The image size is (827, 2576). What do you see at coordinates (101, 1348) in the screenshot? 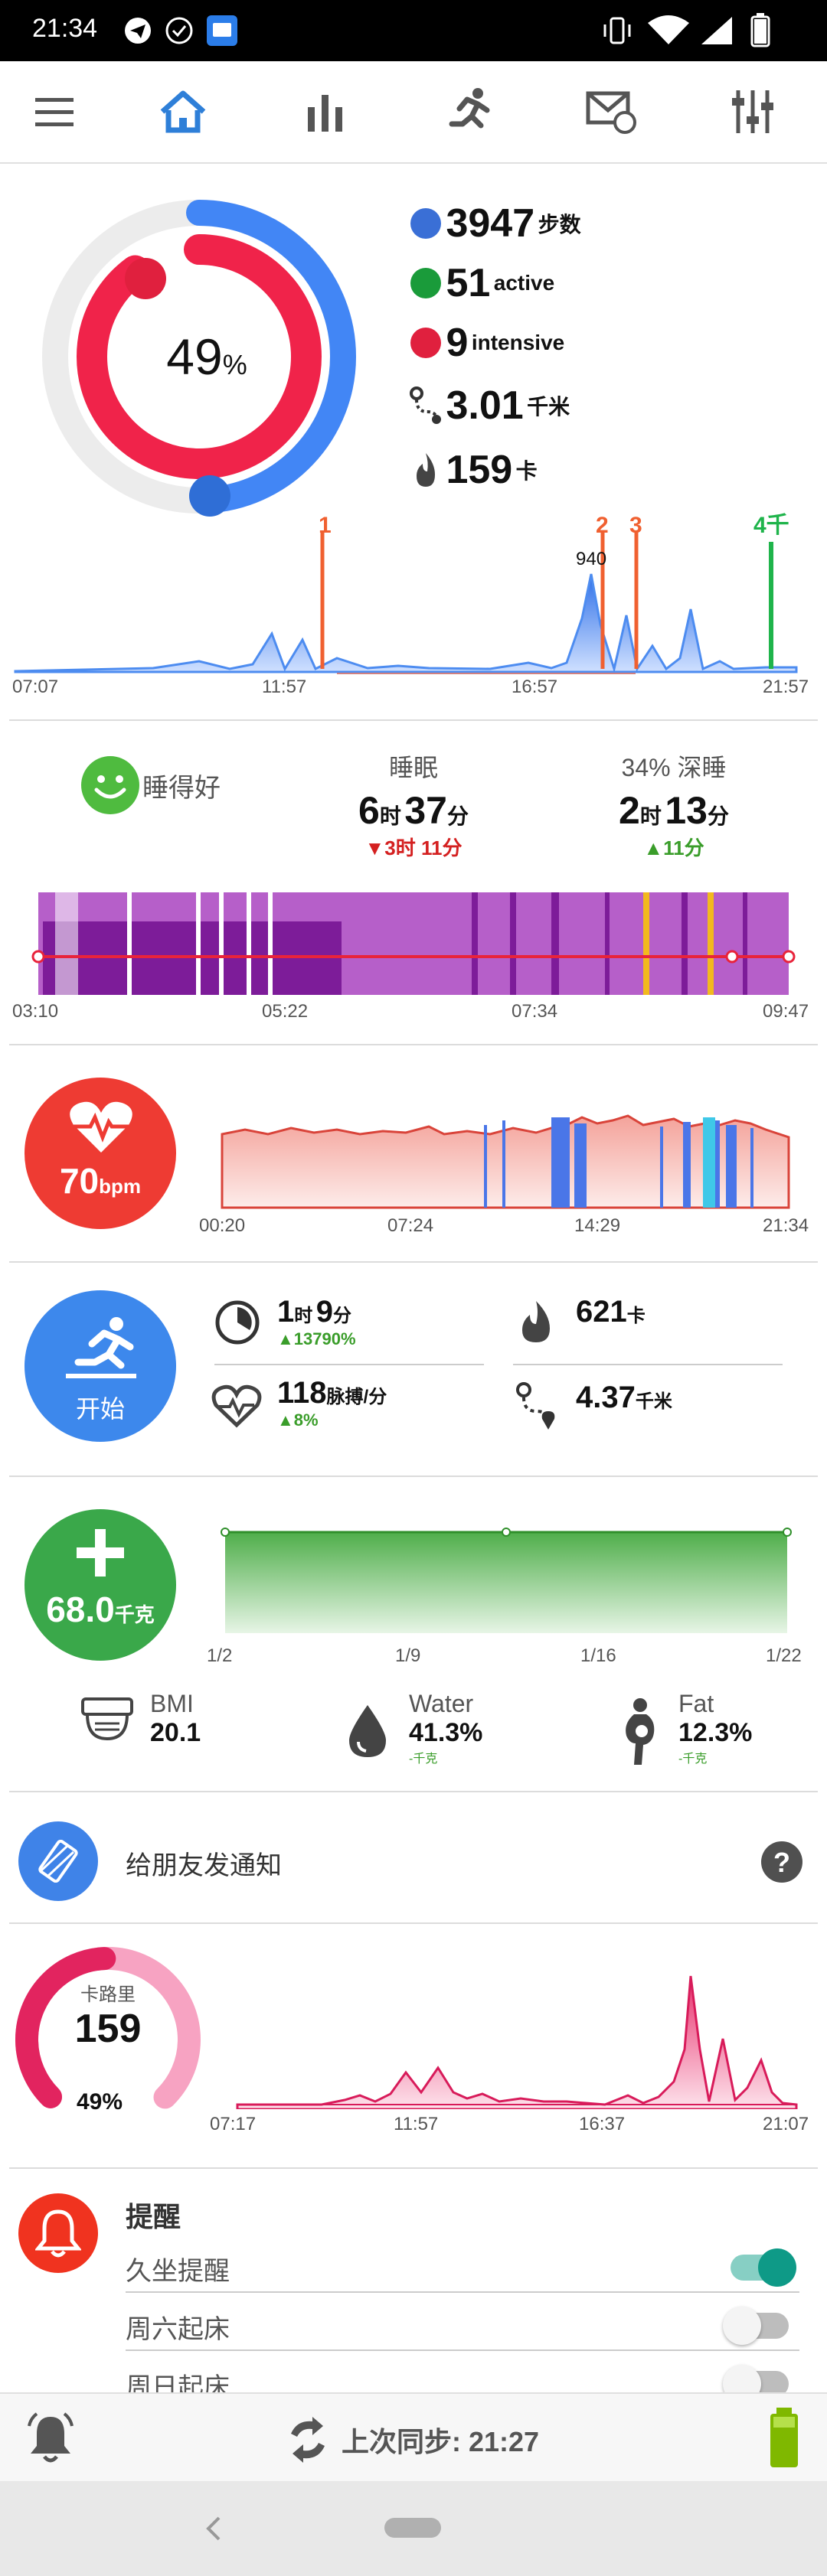
I see `sprint-icon` at bounding box center [101, 1348].